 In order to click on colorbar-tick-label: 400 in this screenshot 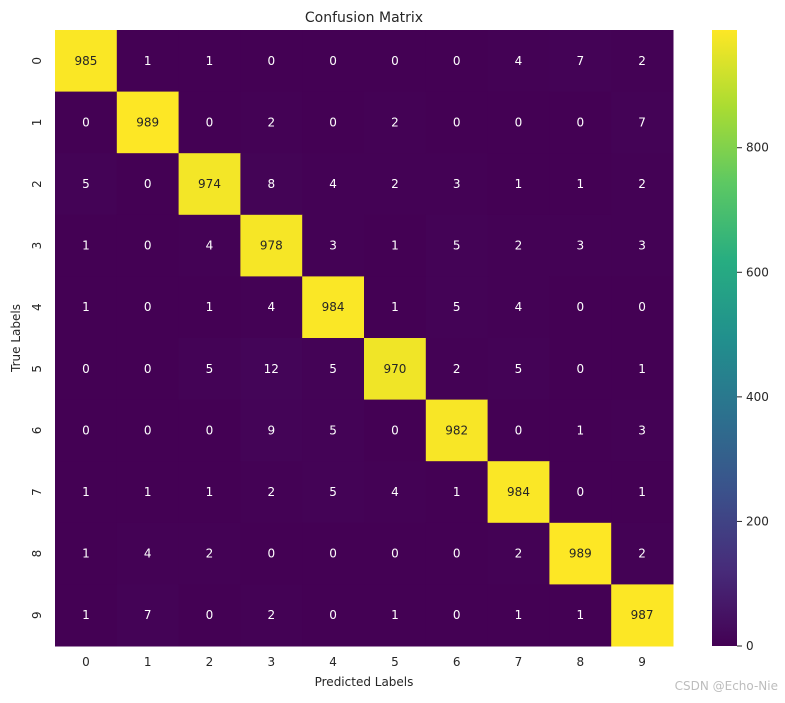, I will do `click(757, 397)`.